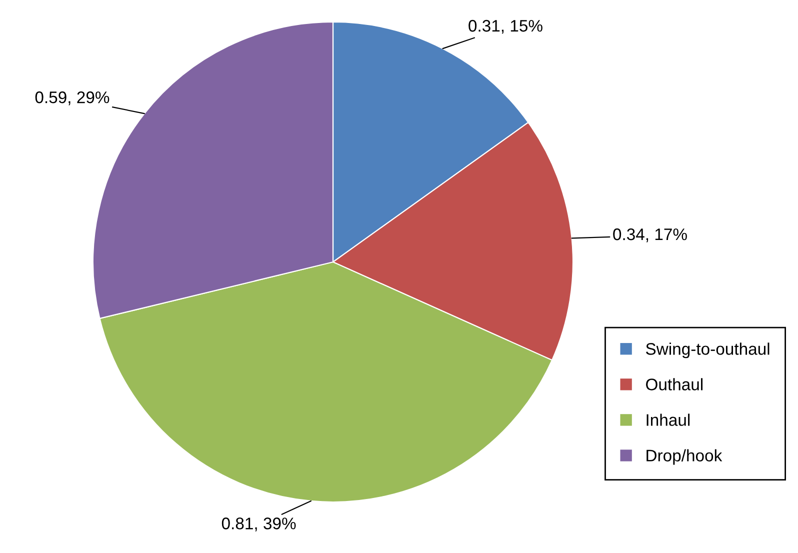 The width and height of the screenshot is (798, 553). What do you see at coordinates (72, 98) in the screenshot?
I see `data-label: 0.59, 29%` at bounding box center [72, 98].